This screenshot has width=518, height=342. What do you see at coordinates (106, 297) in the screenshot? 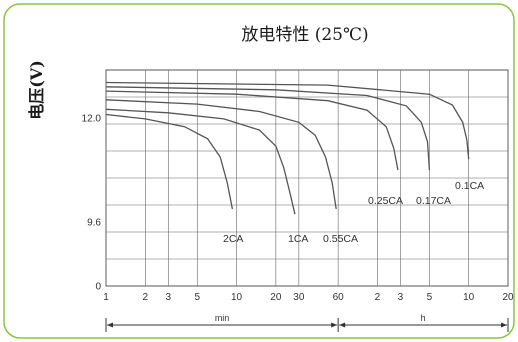
I see `x-tick-label: 1` at bounding box center [106, 297].